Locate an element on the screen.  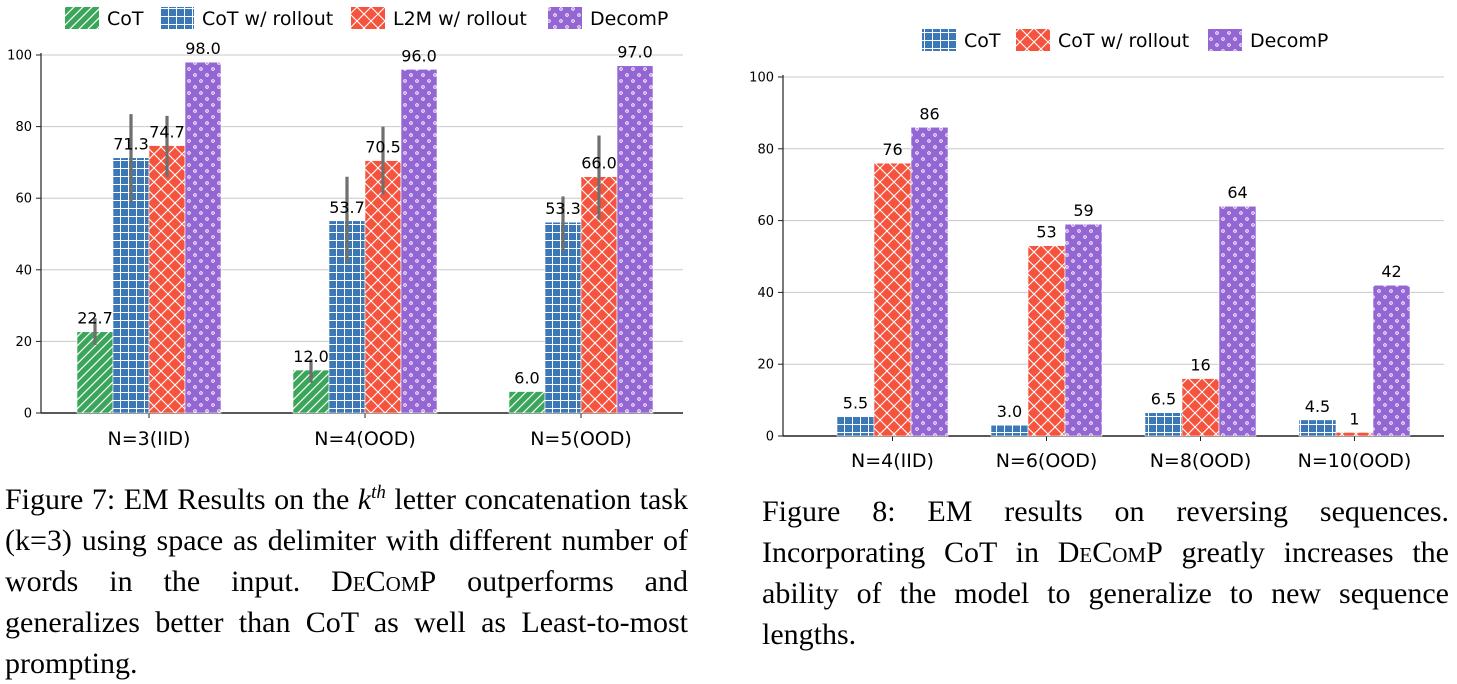
figure-7-caption-th: th is located at coordinates (378, 492).